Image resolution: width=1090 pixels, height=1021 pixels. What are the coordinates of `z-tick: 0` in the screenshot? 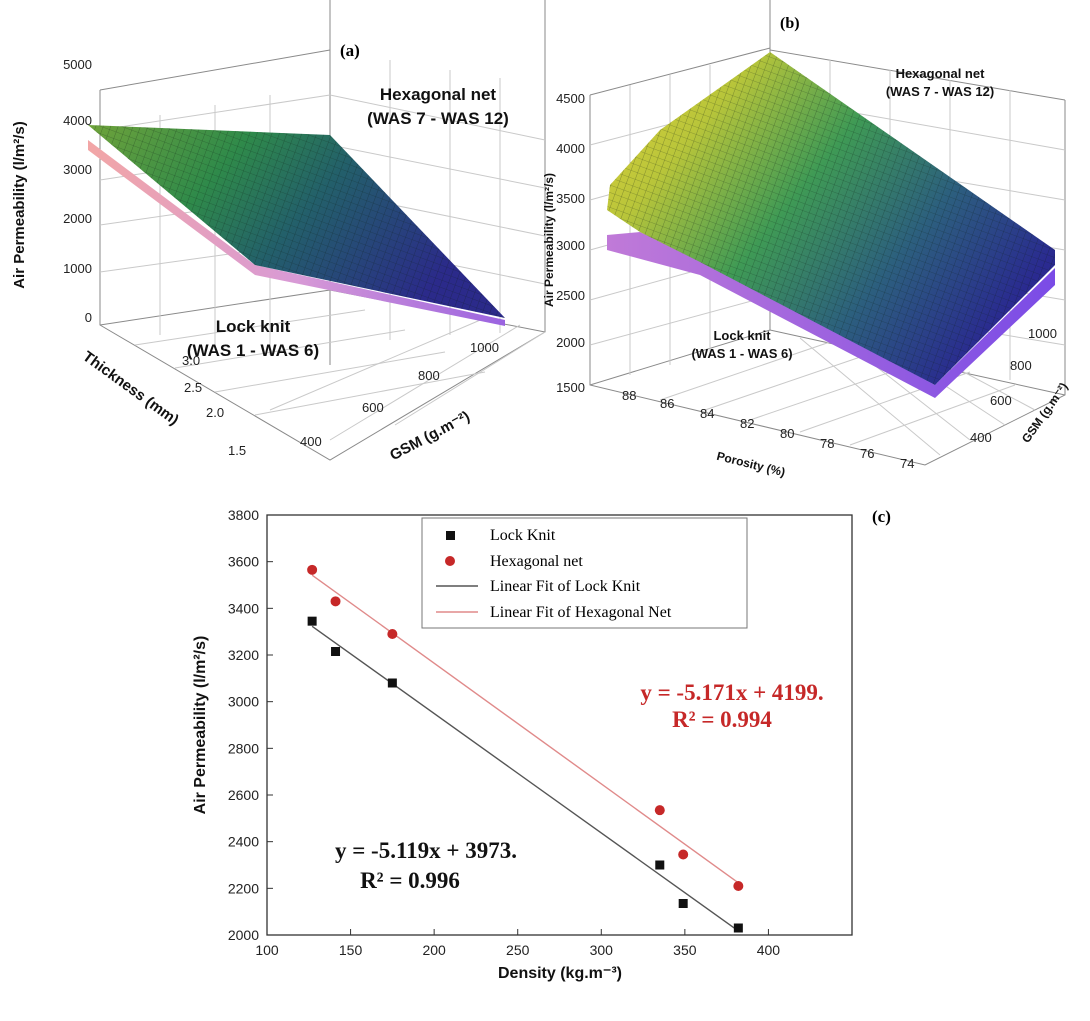 It's located at (88, 317).